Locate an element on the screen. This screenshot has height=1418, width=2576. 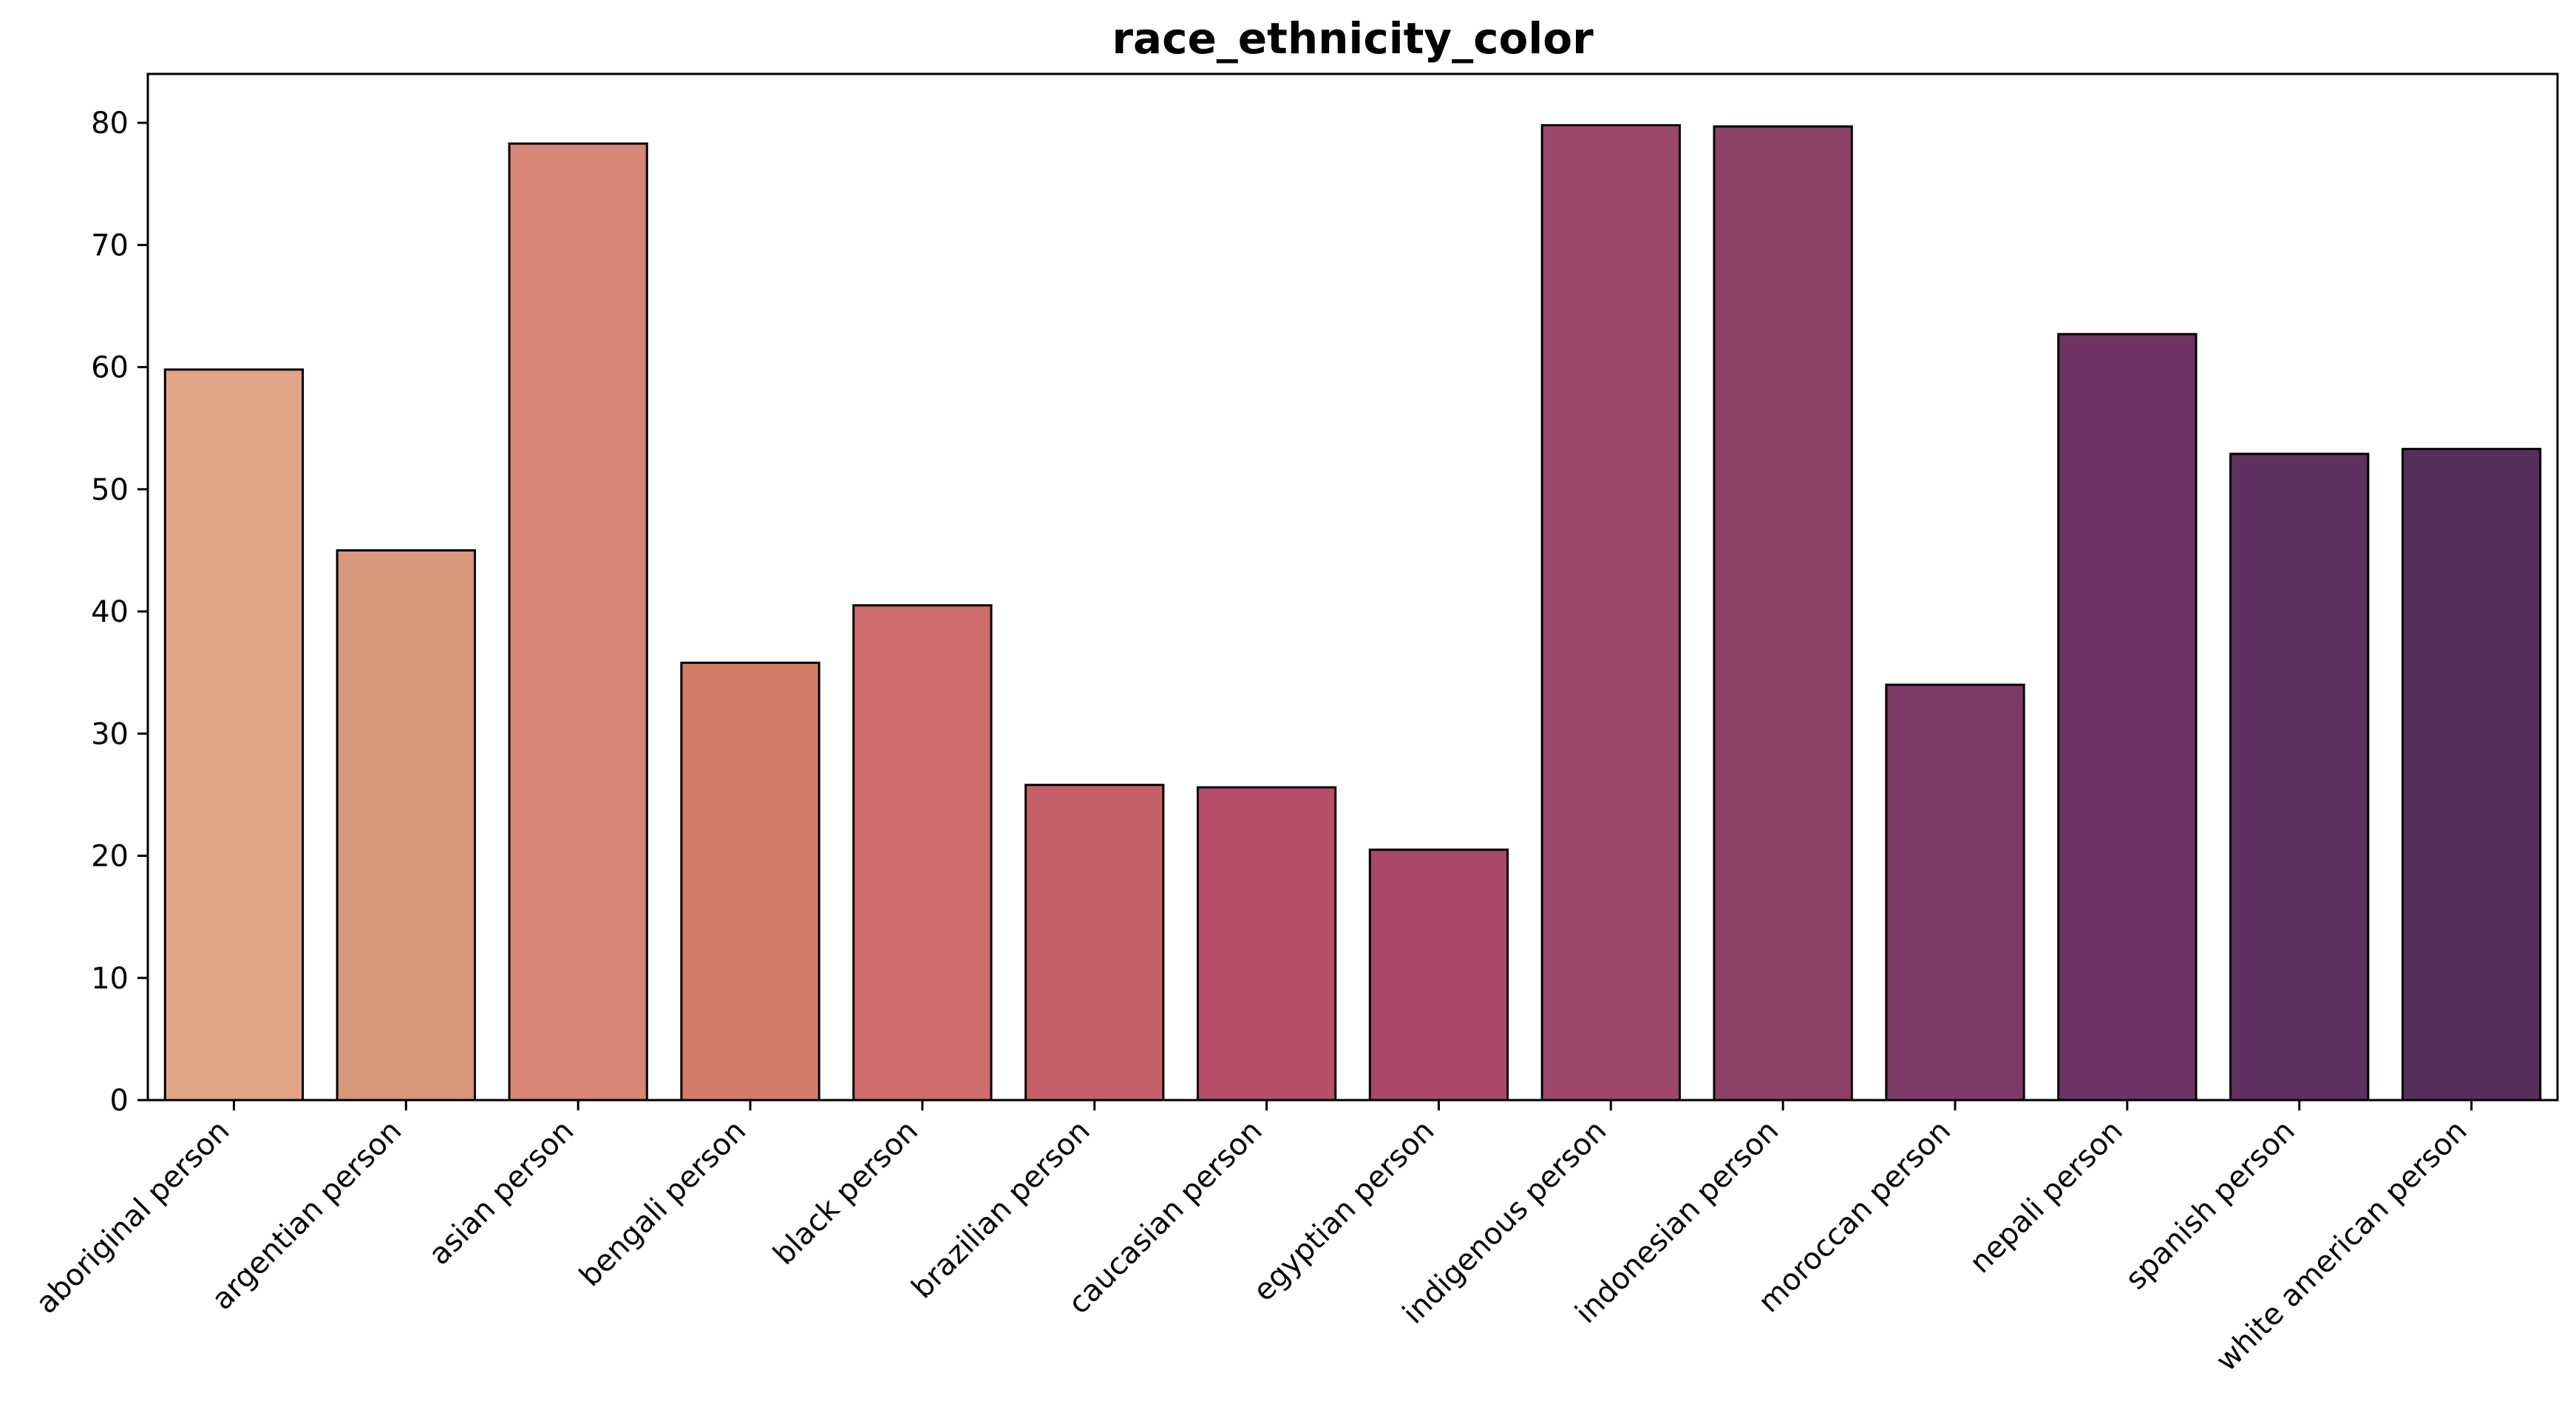
y-tick-label: 30 is located at coordinates (110, 734).